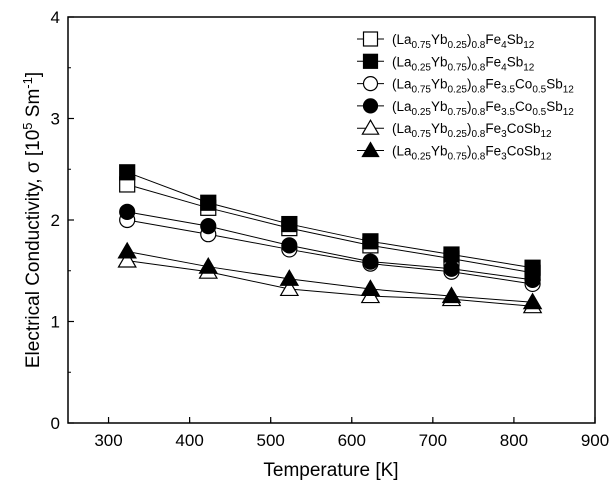 Image resolution: width=616 pixels, height=499 pixels. I want to click on y-tick-label: 1, so click(55, 322).